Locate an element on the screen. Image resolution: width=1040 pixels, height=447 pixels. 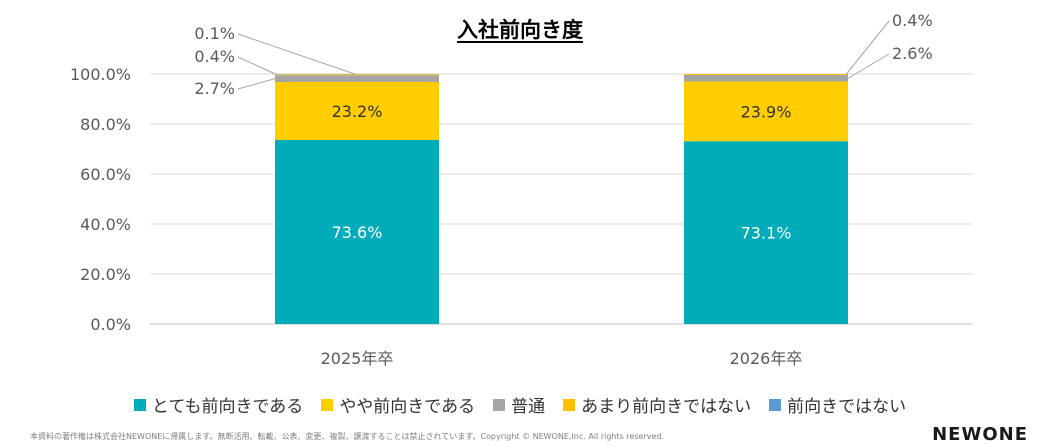
legend-label: あまり前向きではない is located at coordinates (666, 407).